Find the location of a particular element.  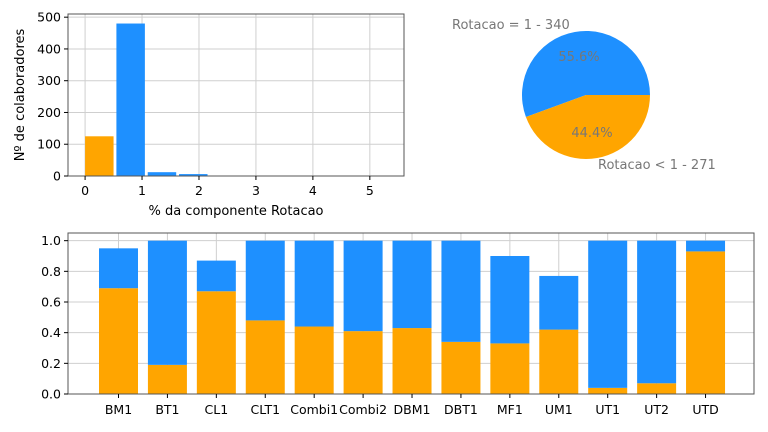

pie-percent-rotacao-lt-1: 44.4% is located at coordinates (591, 133).